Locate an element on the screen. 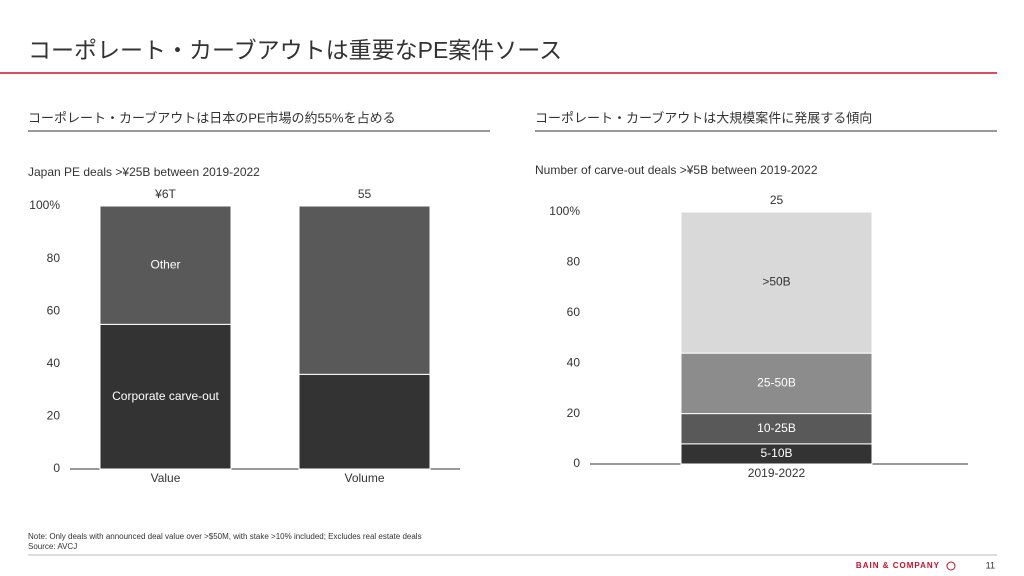 Image resolution: width=1024 pixels, height=576 pixels. total-label: 25 is located at coordinates (777, 200).